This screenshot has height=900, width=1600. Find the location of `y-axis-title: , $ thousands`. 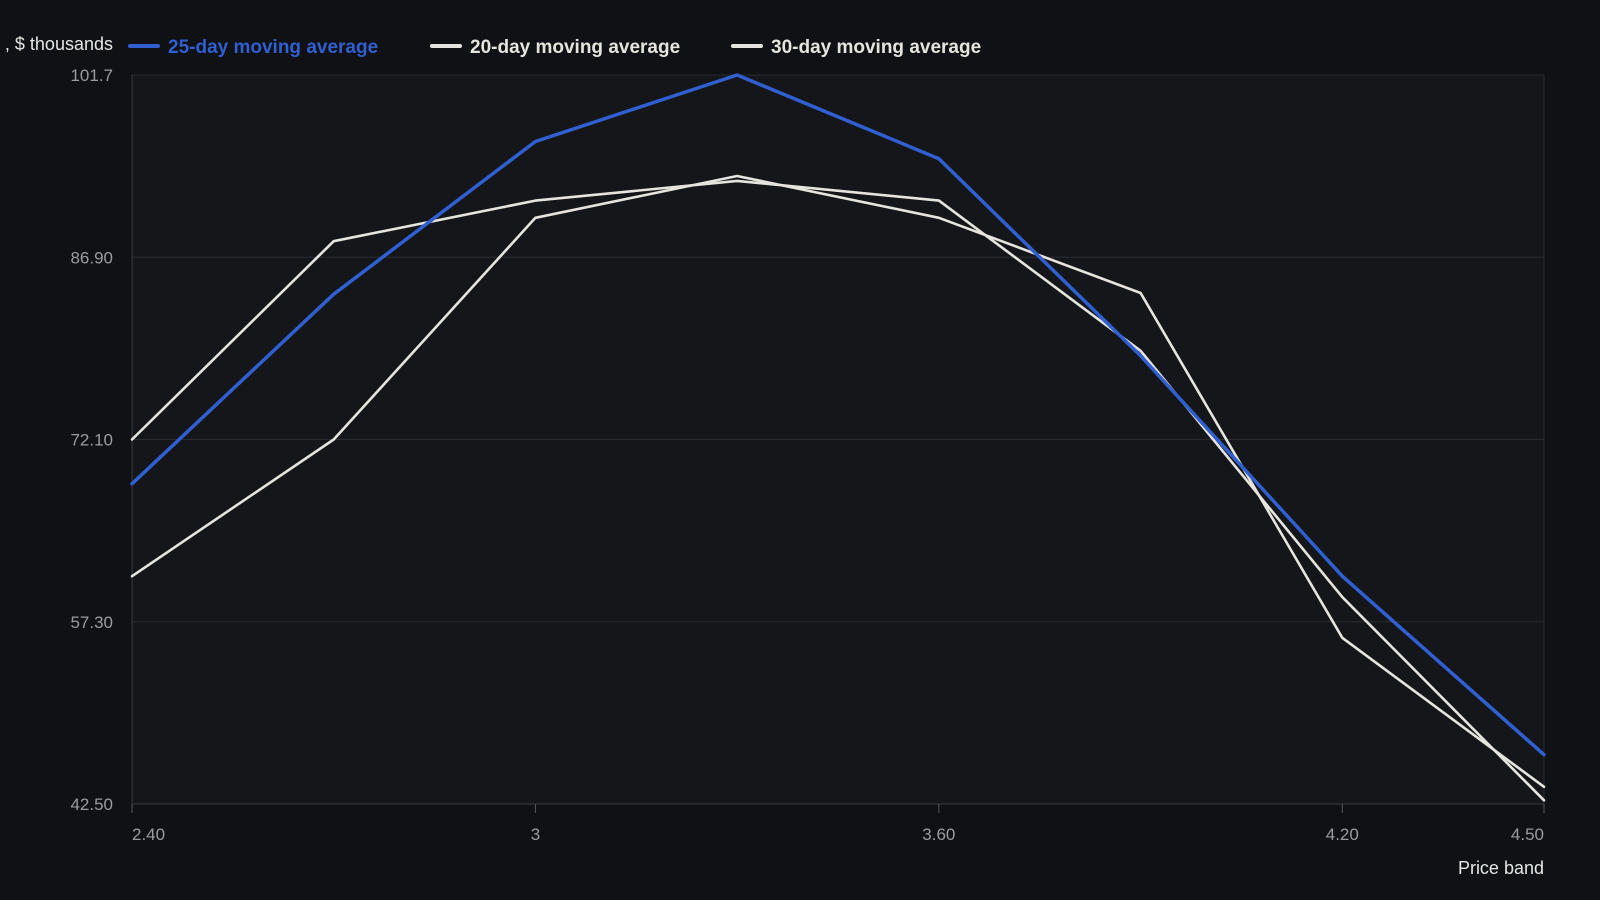

y-axis-title: , $ thousands is located at coordinates (59, 44).